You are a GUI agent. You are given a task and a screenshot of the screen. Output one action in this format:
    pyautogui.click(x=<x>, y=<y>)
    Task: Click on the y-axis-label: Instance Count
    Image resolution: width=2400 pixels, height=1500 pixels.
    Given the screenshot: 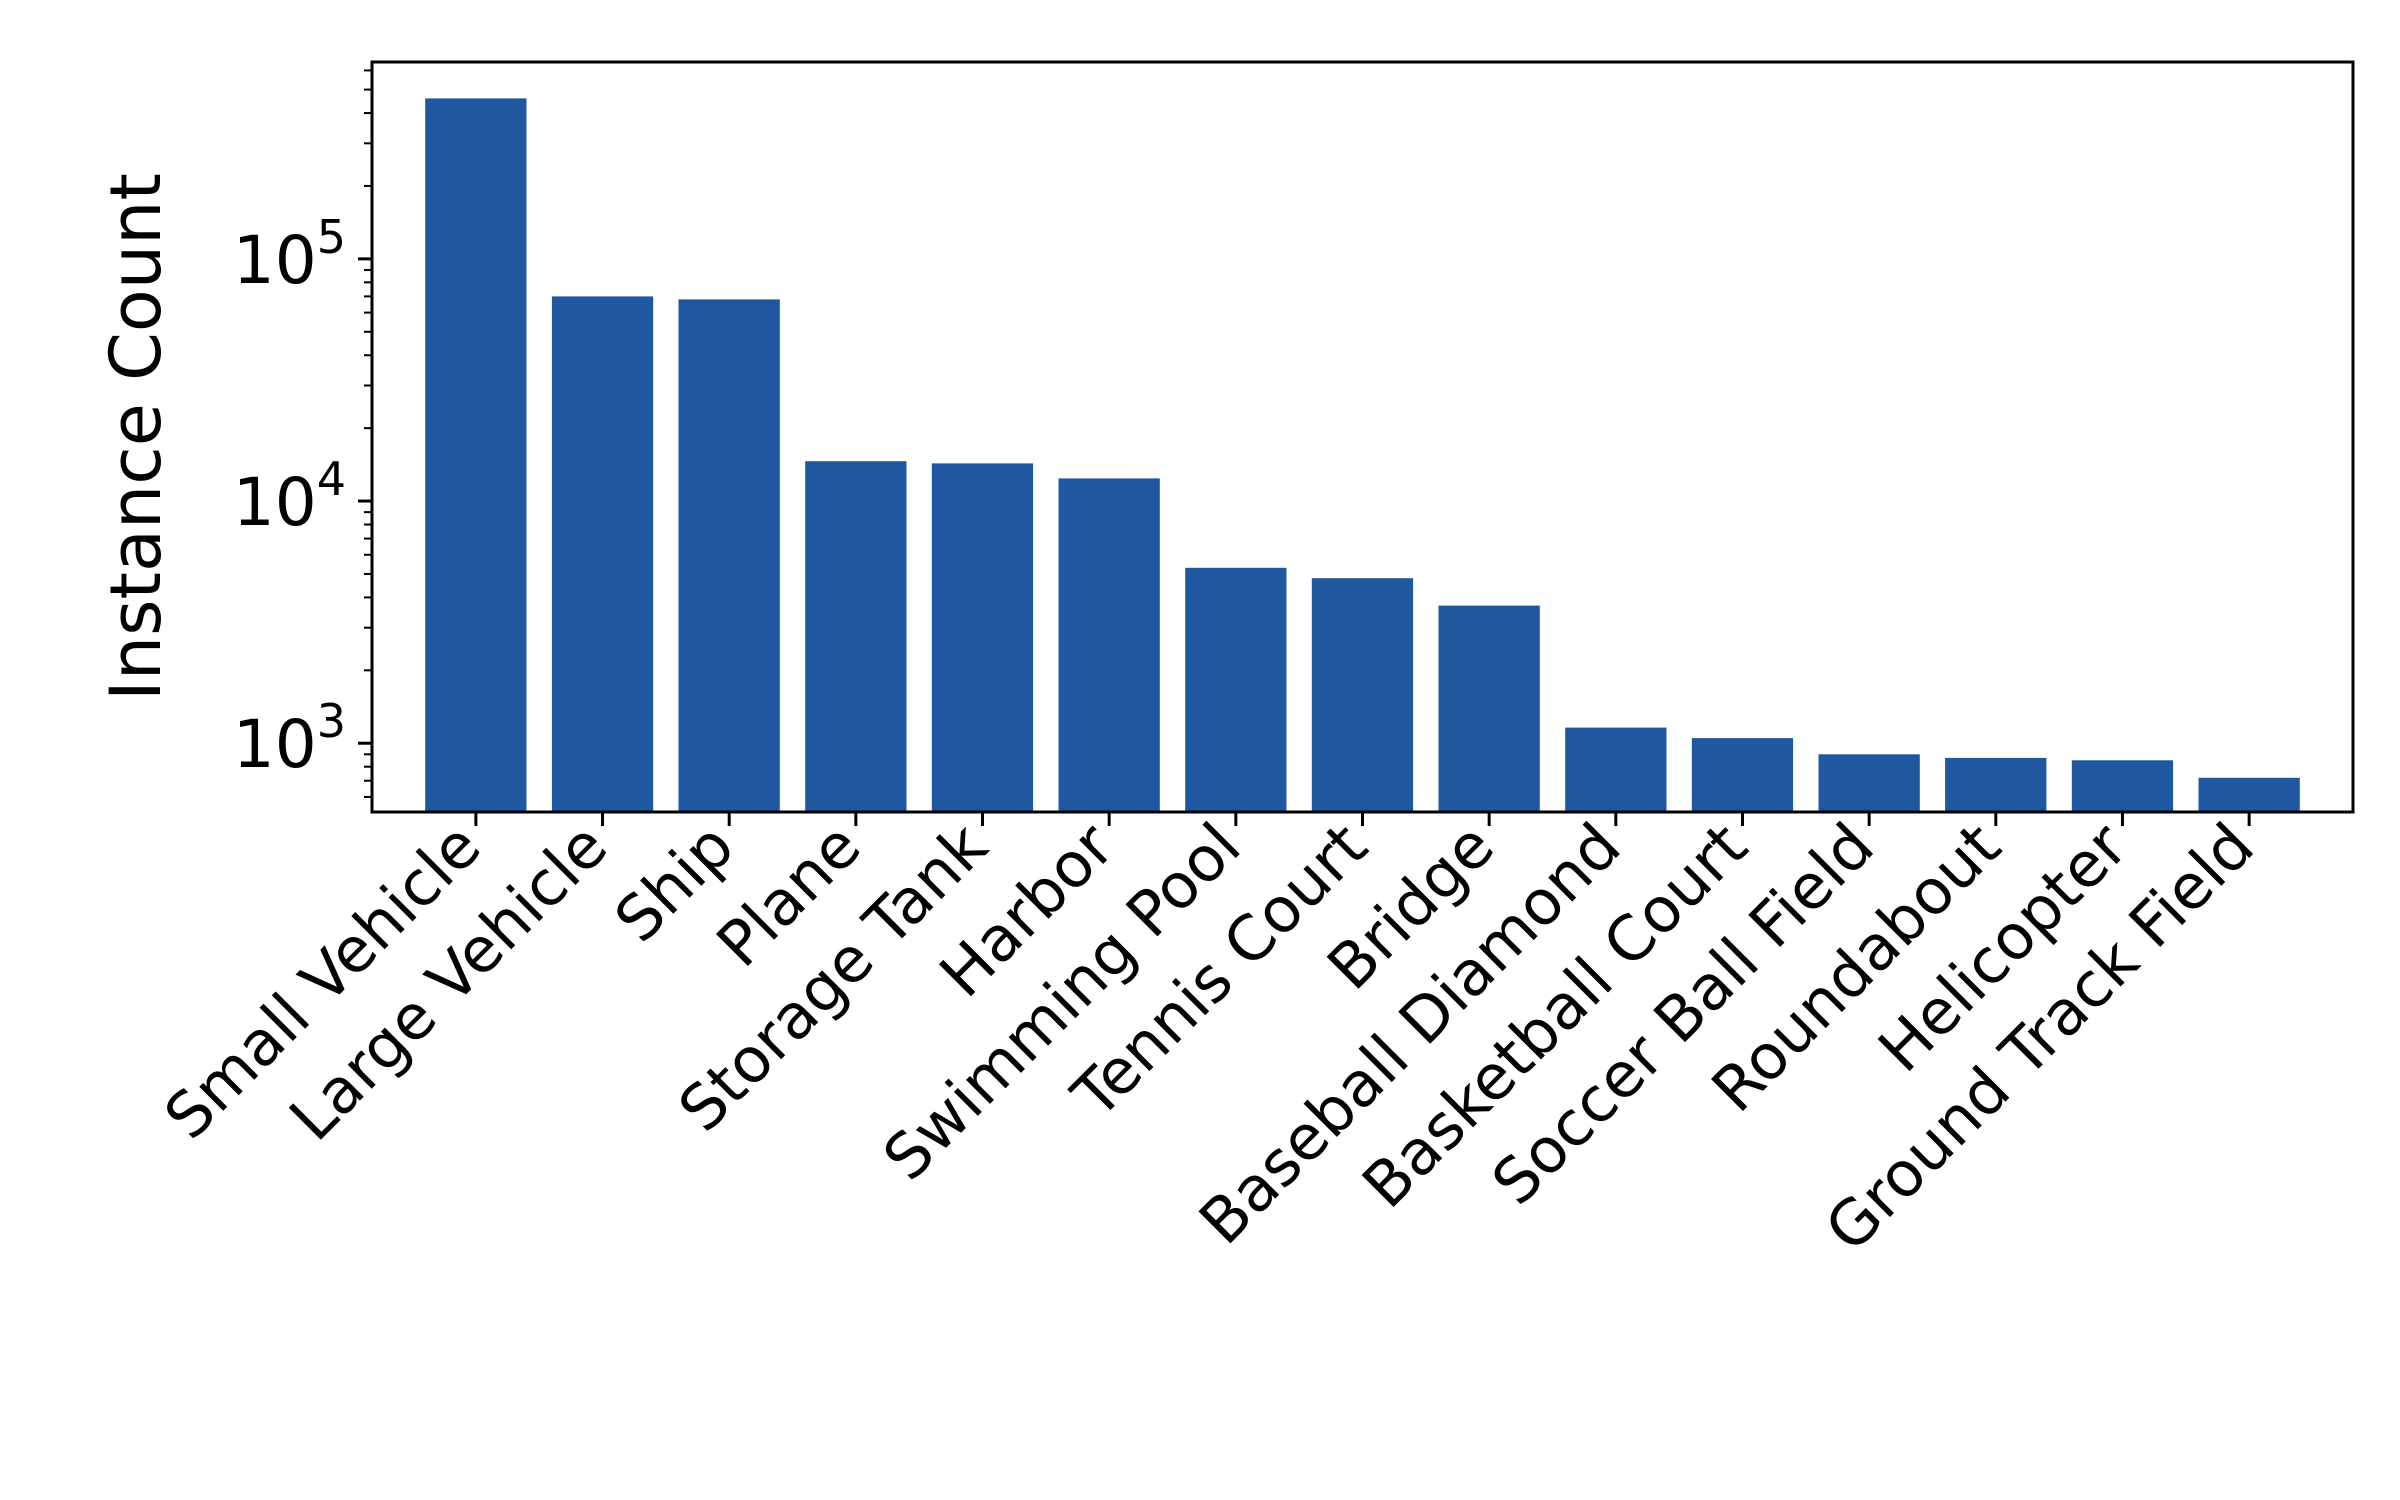 What is the action you would take?
    pyautogui.click(x=136, y=437)
    